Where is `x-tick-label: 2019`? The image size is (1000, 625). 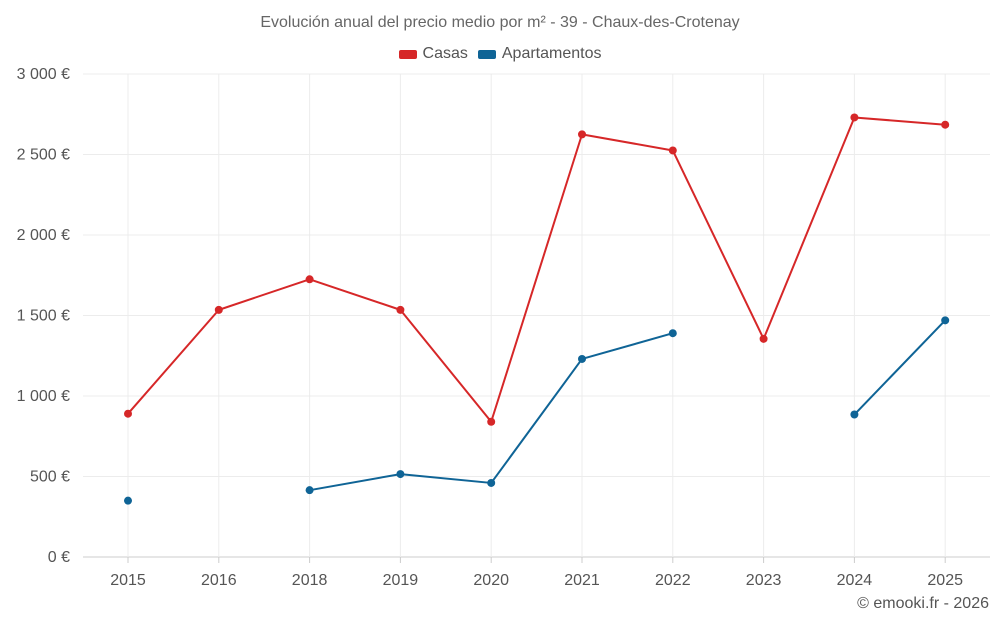 x-tick-label: 2019 is located at coordinates (401, 580).